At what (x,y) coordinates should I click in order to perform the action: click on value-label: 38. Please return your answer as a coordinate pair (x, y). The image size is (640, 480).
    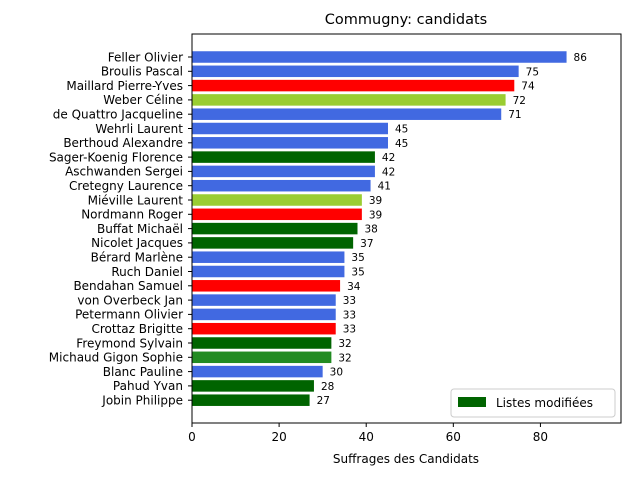
    Looking at the image, I should click on (371, 230).